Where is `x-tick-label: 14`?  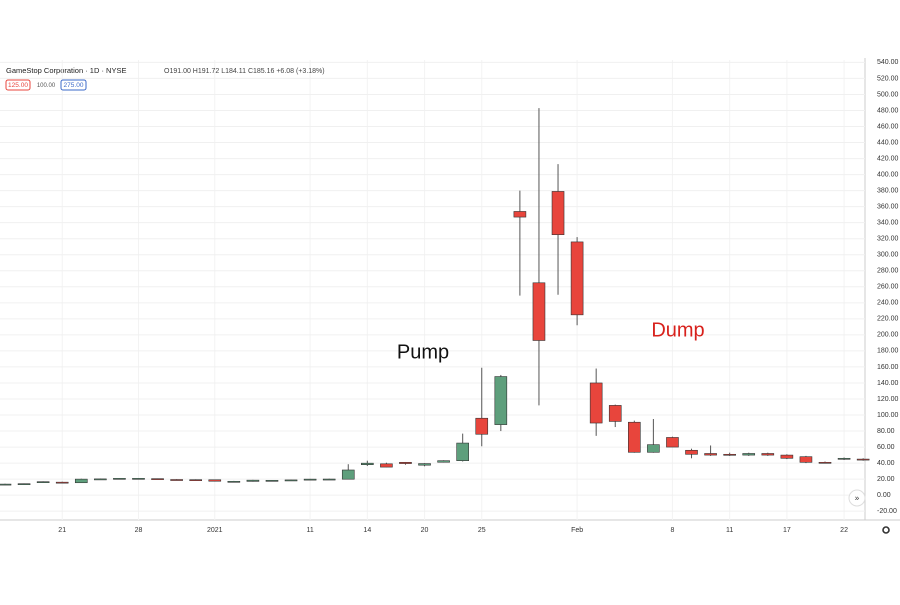 x-tick-label: 14 is located at coordinates (367, 530).